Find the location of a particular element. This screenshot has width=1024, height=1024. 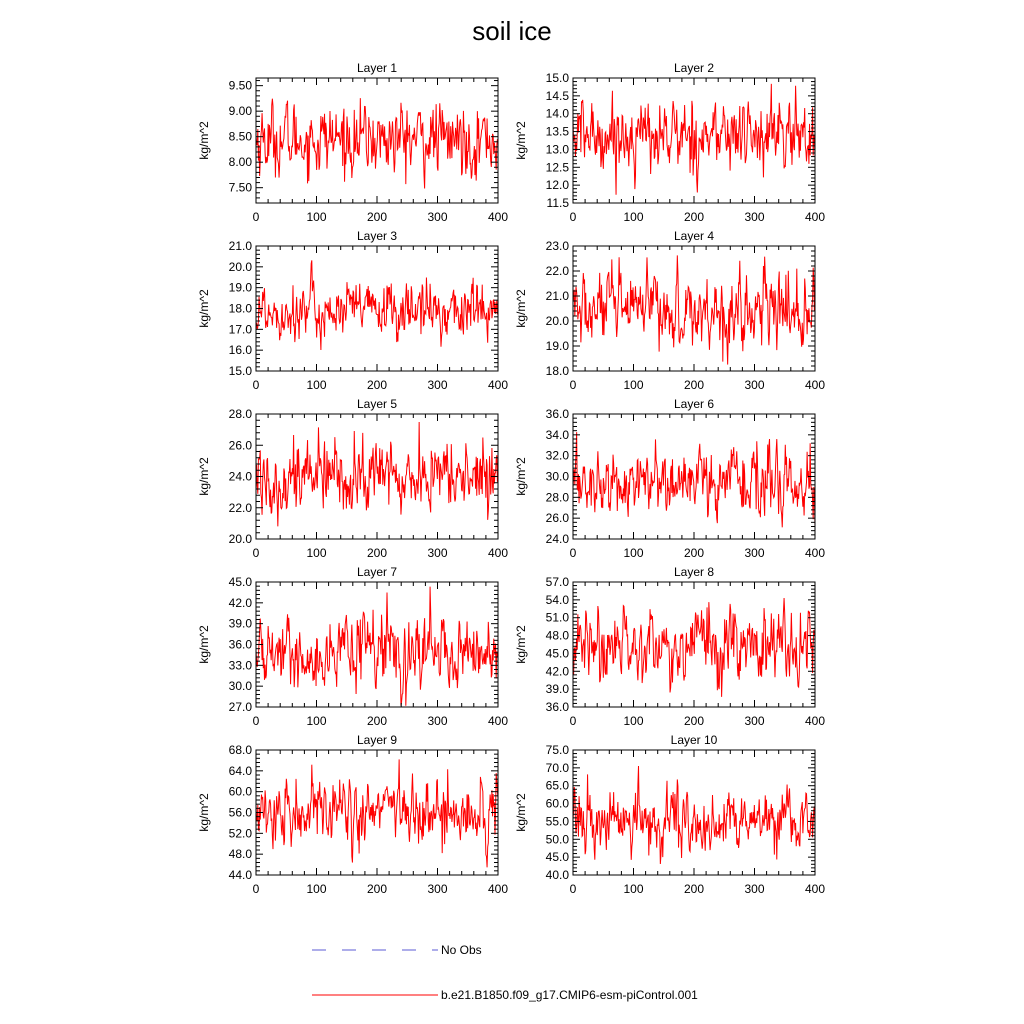

y-tick-label: 65.0 is located at coordinates (558, 786).